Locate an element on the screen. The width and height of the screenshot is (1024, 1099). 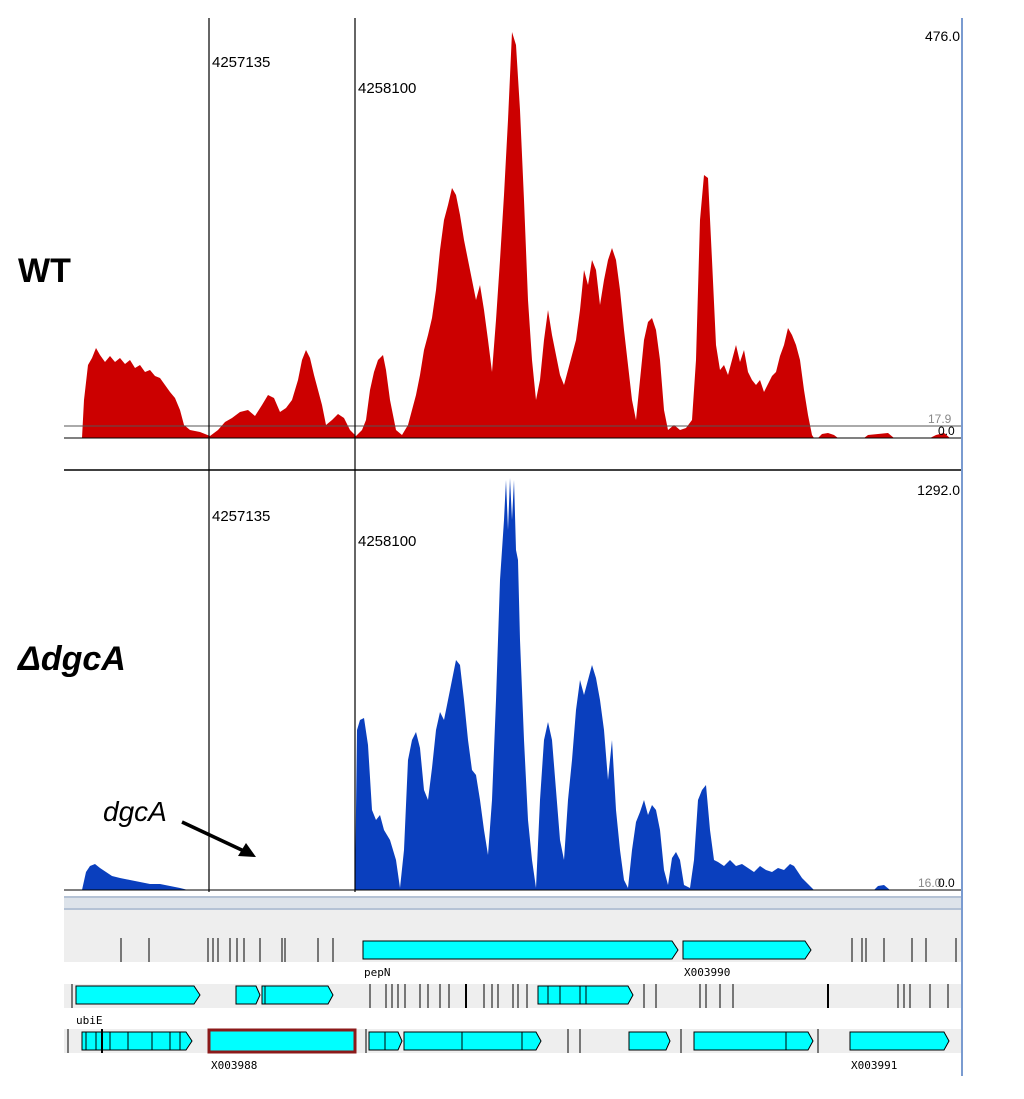
dgca-zero-value: 0.0 is located at coordinates (946, 883).